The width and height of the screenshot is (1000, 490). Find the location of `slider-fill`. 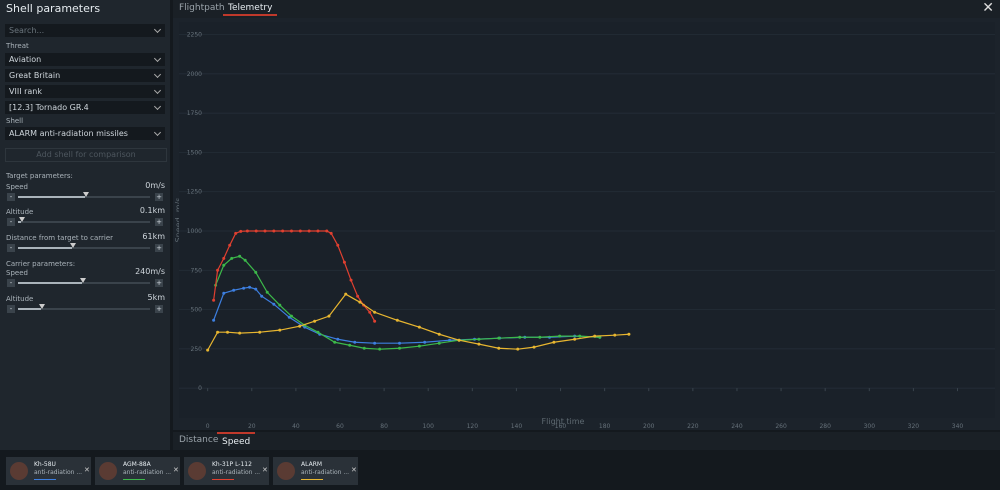

slider-fill is located at coordinates (50, 283).